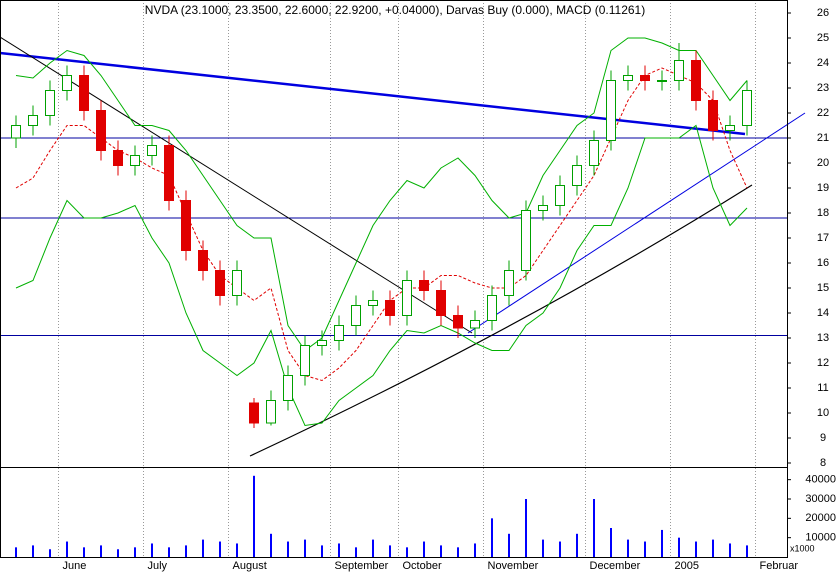 Image resolution: width=839 pixels, height=573 pixels. Describe the element at coordinates (802, 548) in the screenshot. I see `volume-unit: x1000` at that location.